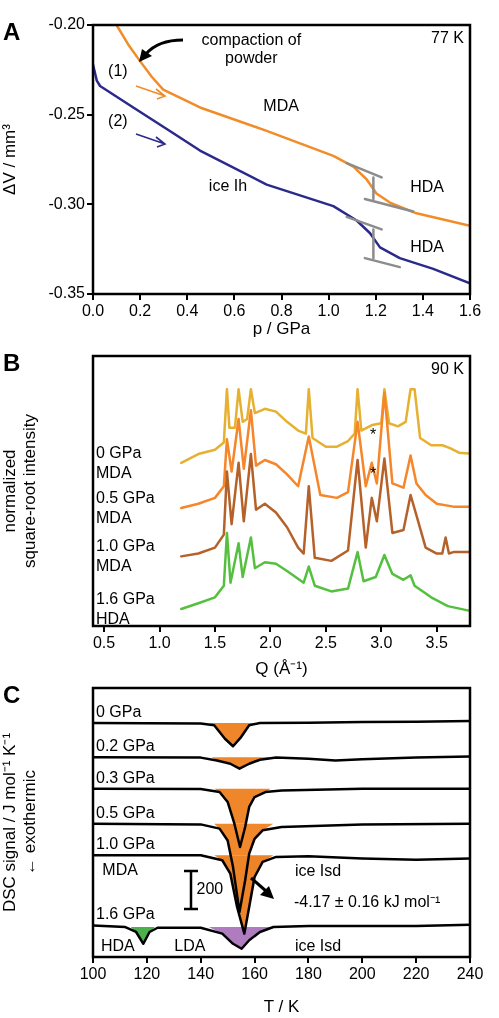 The height and width of the screenshot is (1018, 499). What do you see at coordinates (281, 669) in the screenshot?
I see `x-axis-title: Q (Å⁻¹)` at bounding box center [281, 669].